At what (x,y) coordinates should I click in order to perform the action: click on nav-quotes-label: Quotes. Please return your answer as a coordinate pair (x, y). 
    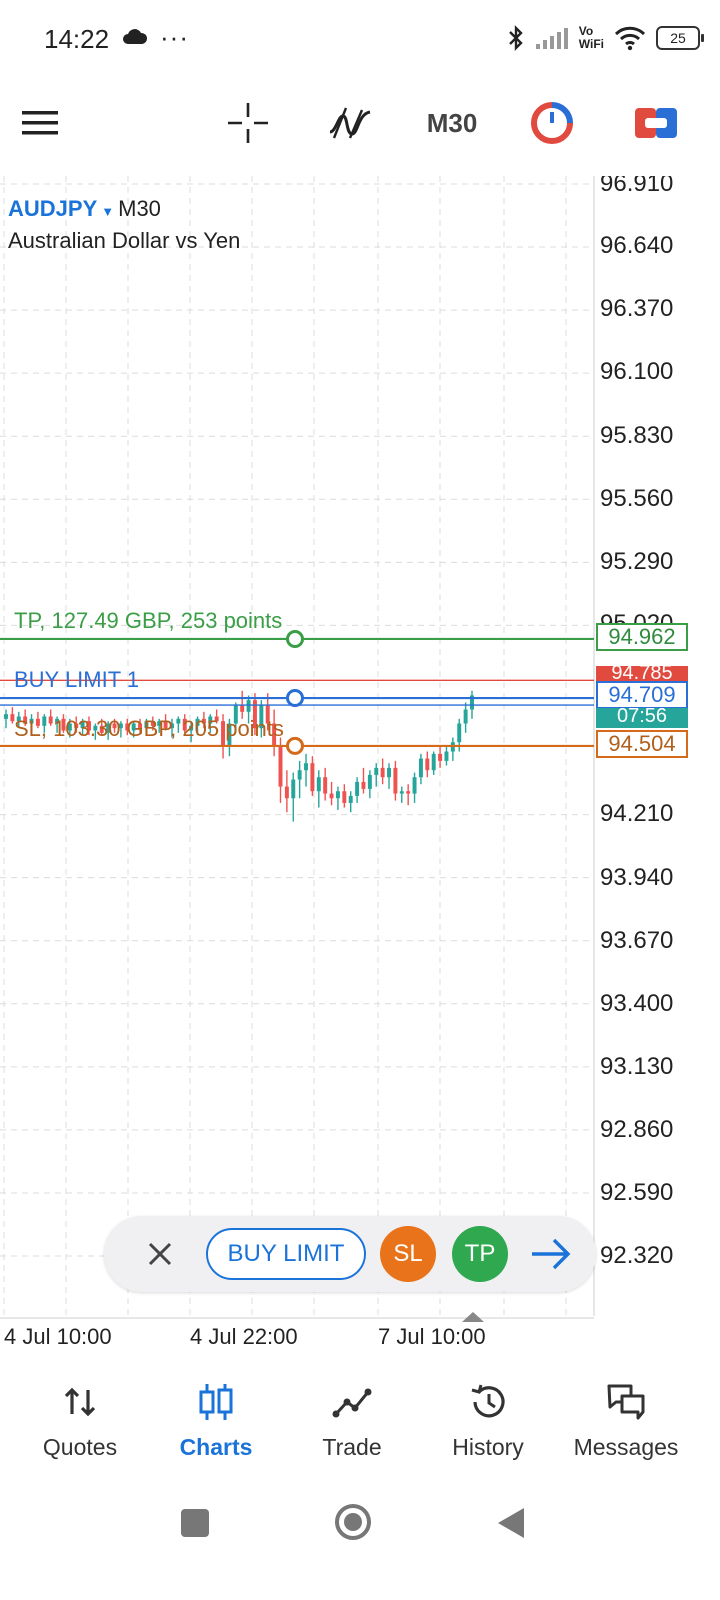
    Looking at the image, I should click on (80, 1447).